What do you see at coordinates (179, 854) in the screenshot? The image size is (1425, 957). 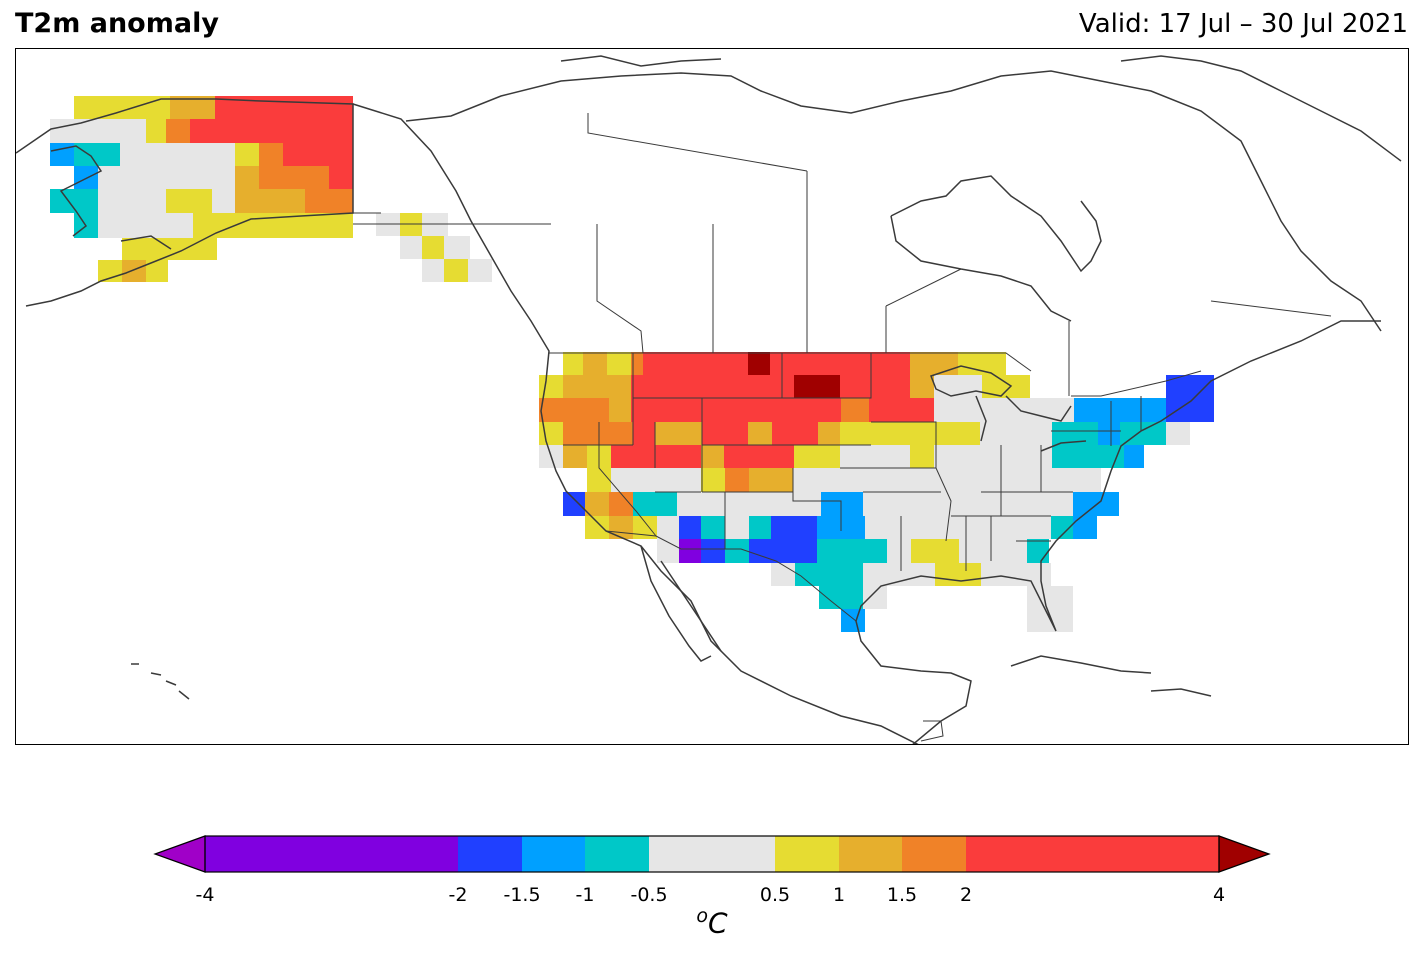 I see `colorbar-under-triangle` at bounding box center [179, 854].